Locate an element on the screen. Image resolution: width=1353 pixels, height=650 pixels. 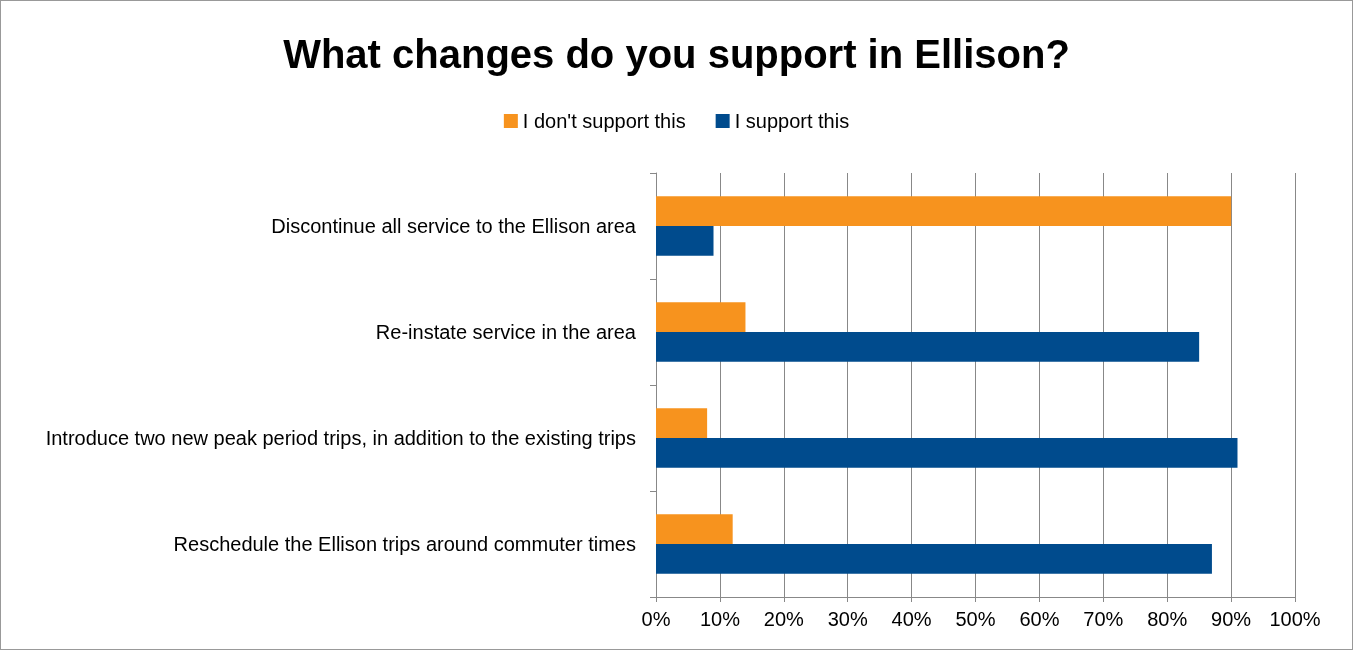
chart-title: What changes do you support in Ellison? is located at coordinates (676, 54).